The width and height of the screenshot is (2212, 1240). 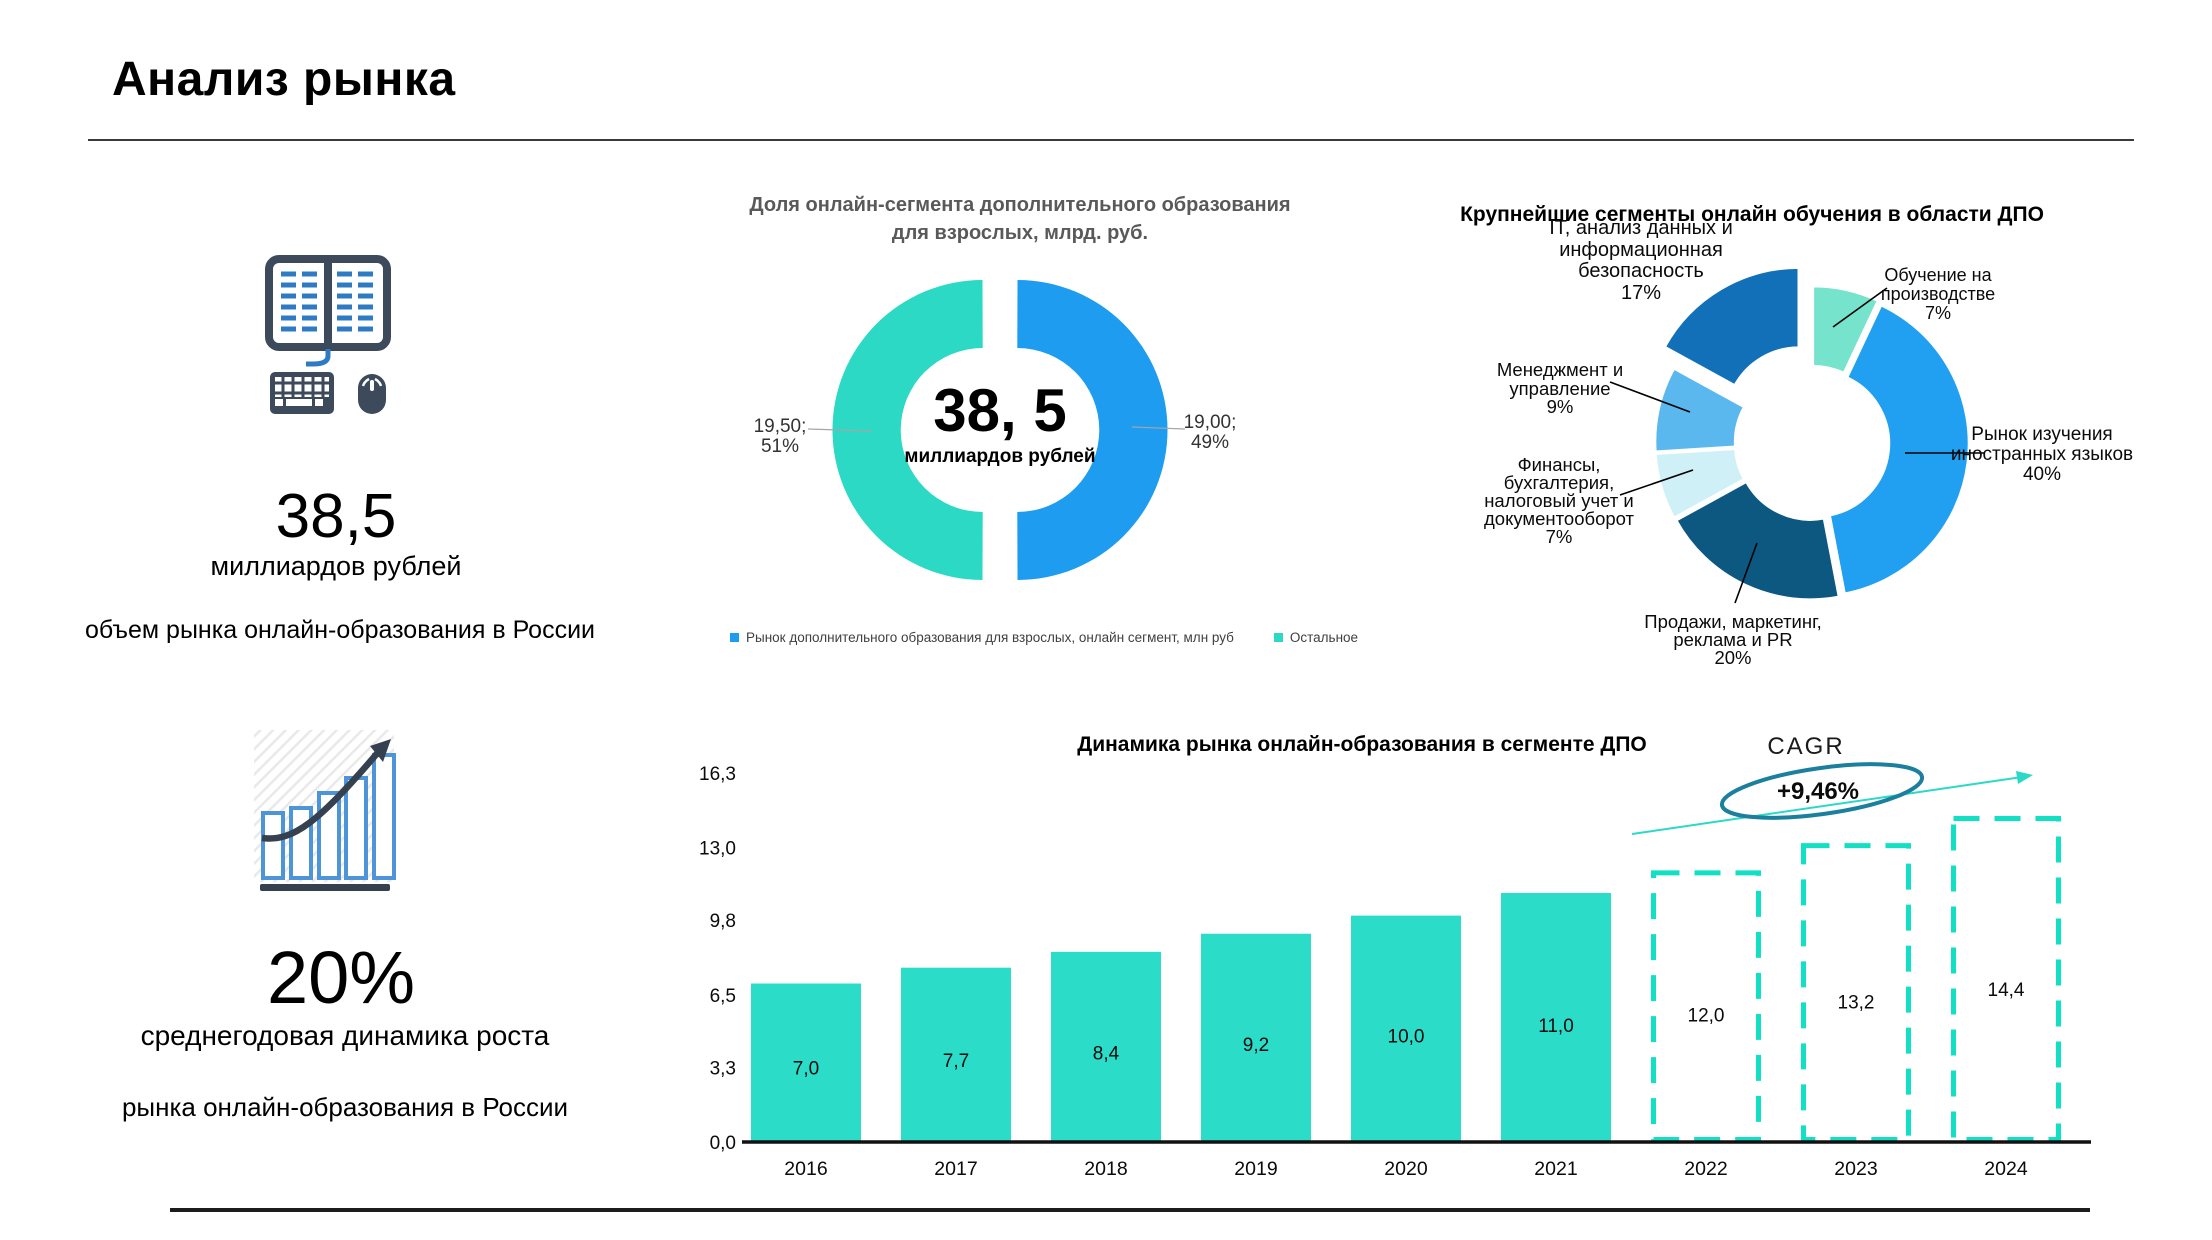 I want to click on segment-label-manufacturing: Обучение на производстве 7%, so click(x=1938, y=294).